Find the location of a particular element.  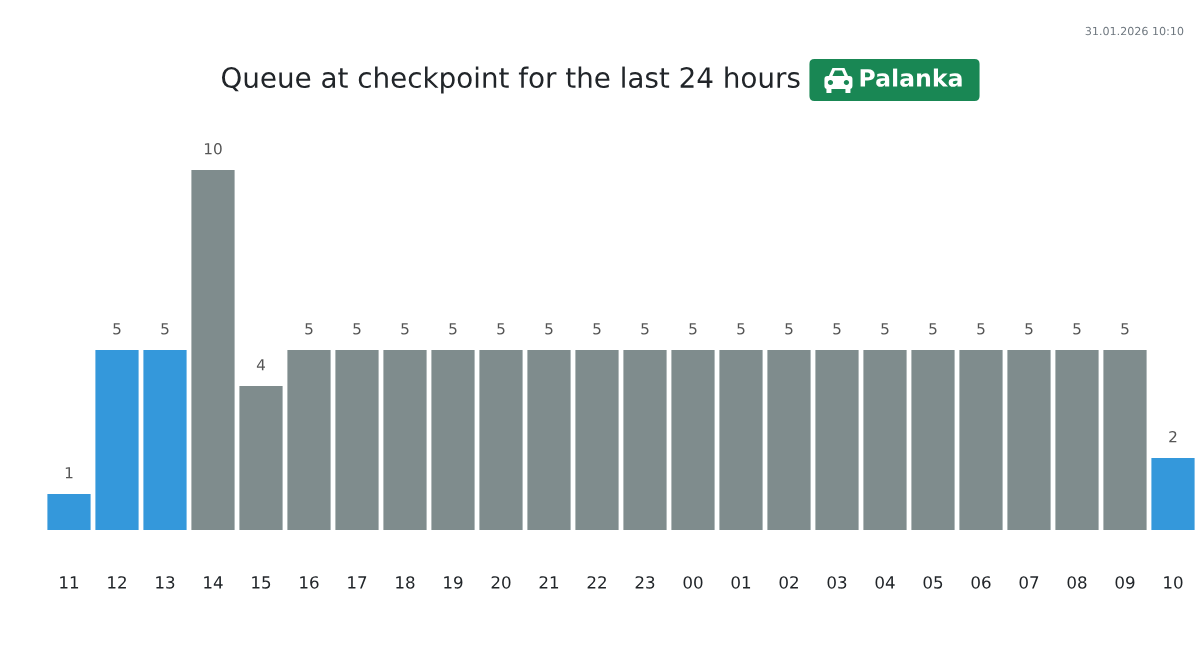

x-tick-label: 11 is located at coordinates (69, 582).